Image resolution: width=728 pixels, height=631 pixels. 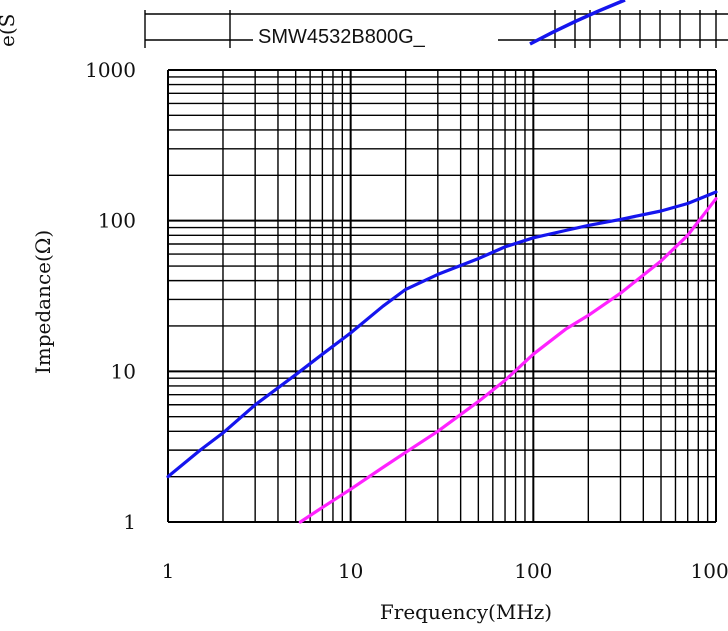 I want to click on x-tick-label: 1000, so click(x=709, y=571).